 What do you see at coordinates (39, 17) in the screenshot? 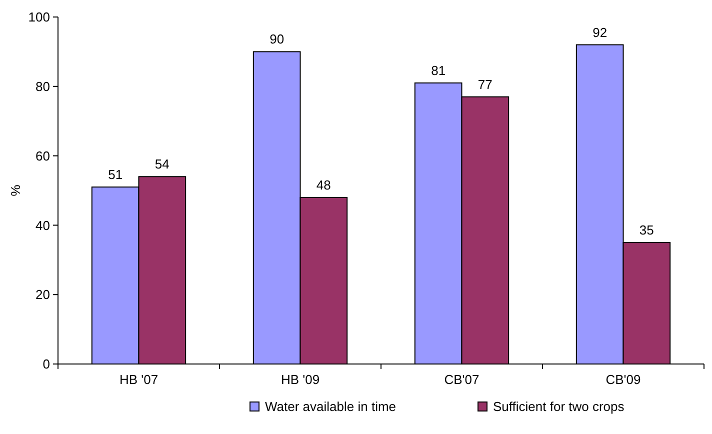
I see `y-tick-label: 100` at bounding box center [39, 17].